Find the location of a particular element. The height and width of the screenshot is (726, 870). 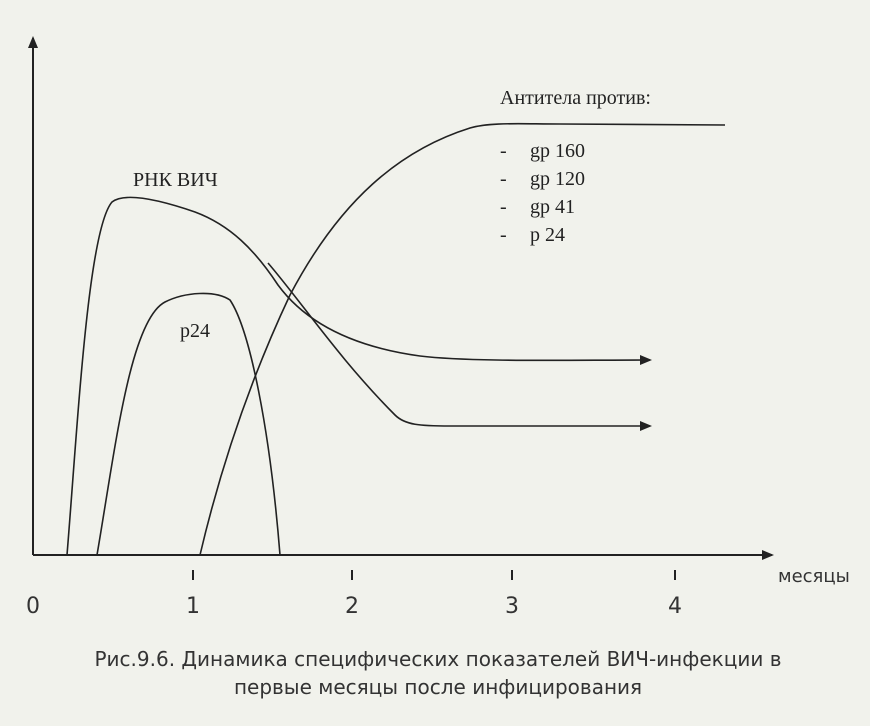

legend-item: gp 160 is located at coordinates (557, 151).